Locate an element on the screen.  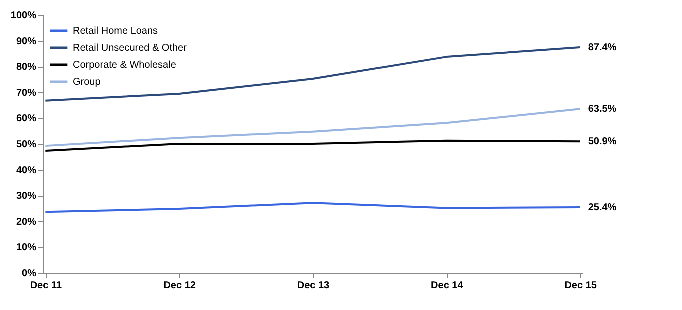
legend-label: Corporate & Wholesale is located at coordinates (125, 65).